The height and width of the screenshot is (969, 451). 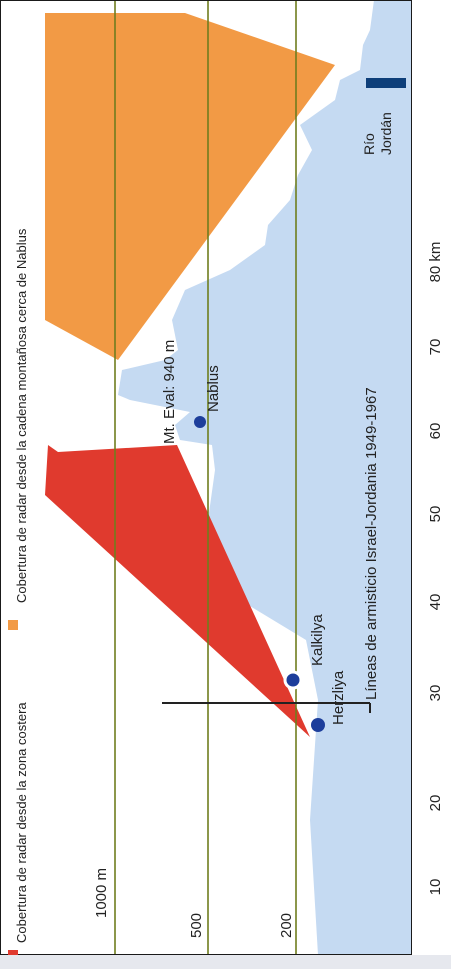 I want to click on distance-axis: 10 20 30 40 50 60 70 80 km, so click(x=435, y=569).